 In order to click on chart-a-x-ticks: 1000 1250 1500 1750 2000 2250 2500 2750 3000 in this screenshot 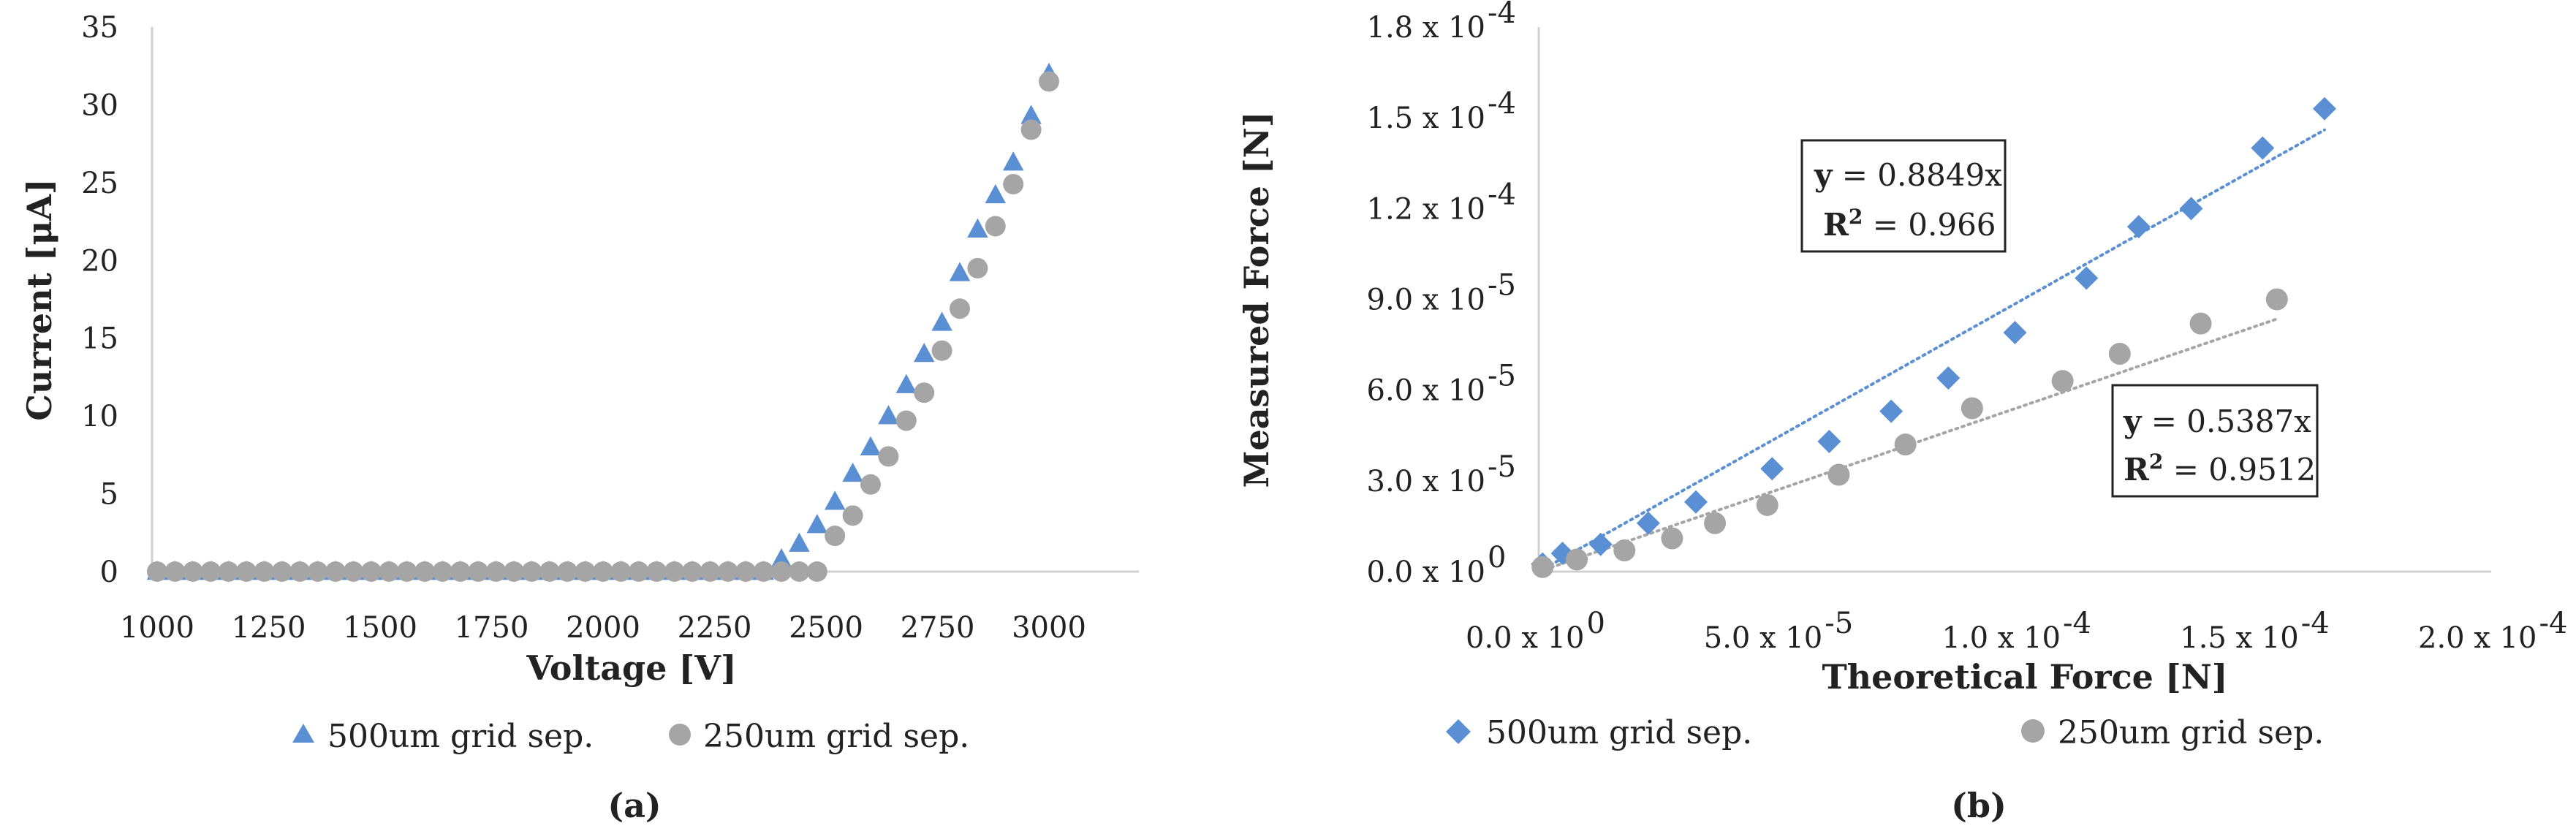, I will do `click(603, 628)`.